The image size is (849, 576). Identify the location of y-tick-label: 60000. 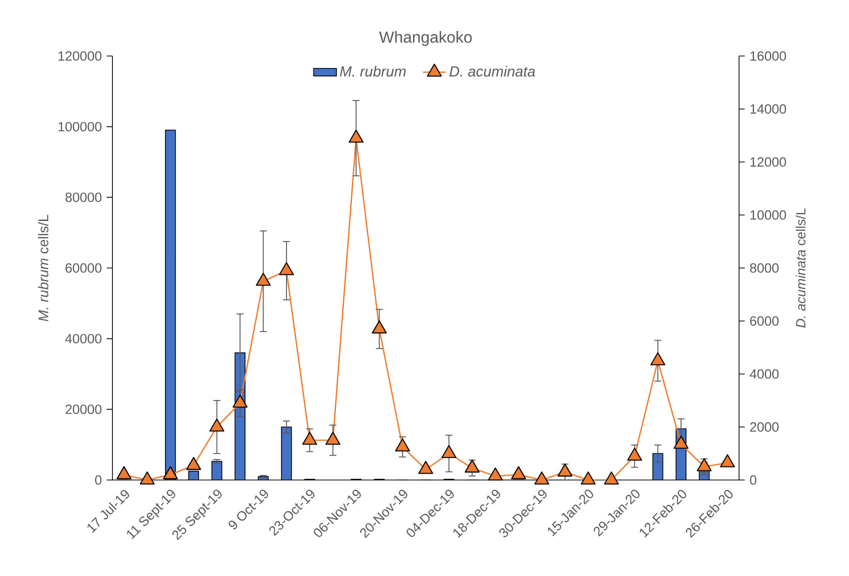
(84, 268).